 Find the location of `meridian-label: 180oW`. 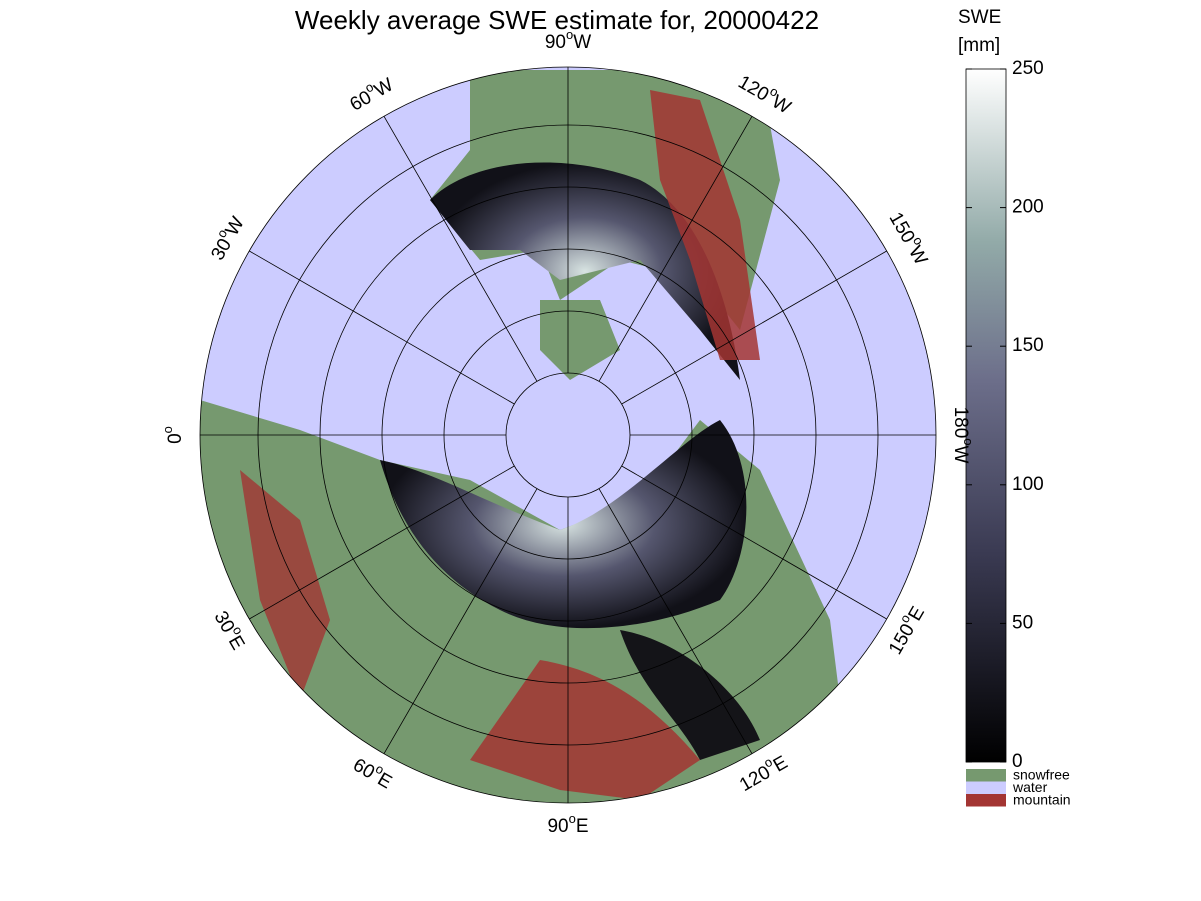

meridian-label: 180oW is located at coordinates (963, 435).